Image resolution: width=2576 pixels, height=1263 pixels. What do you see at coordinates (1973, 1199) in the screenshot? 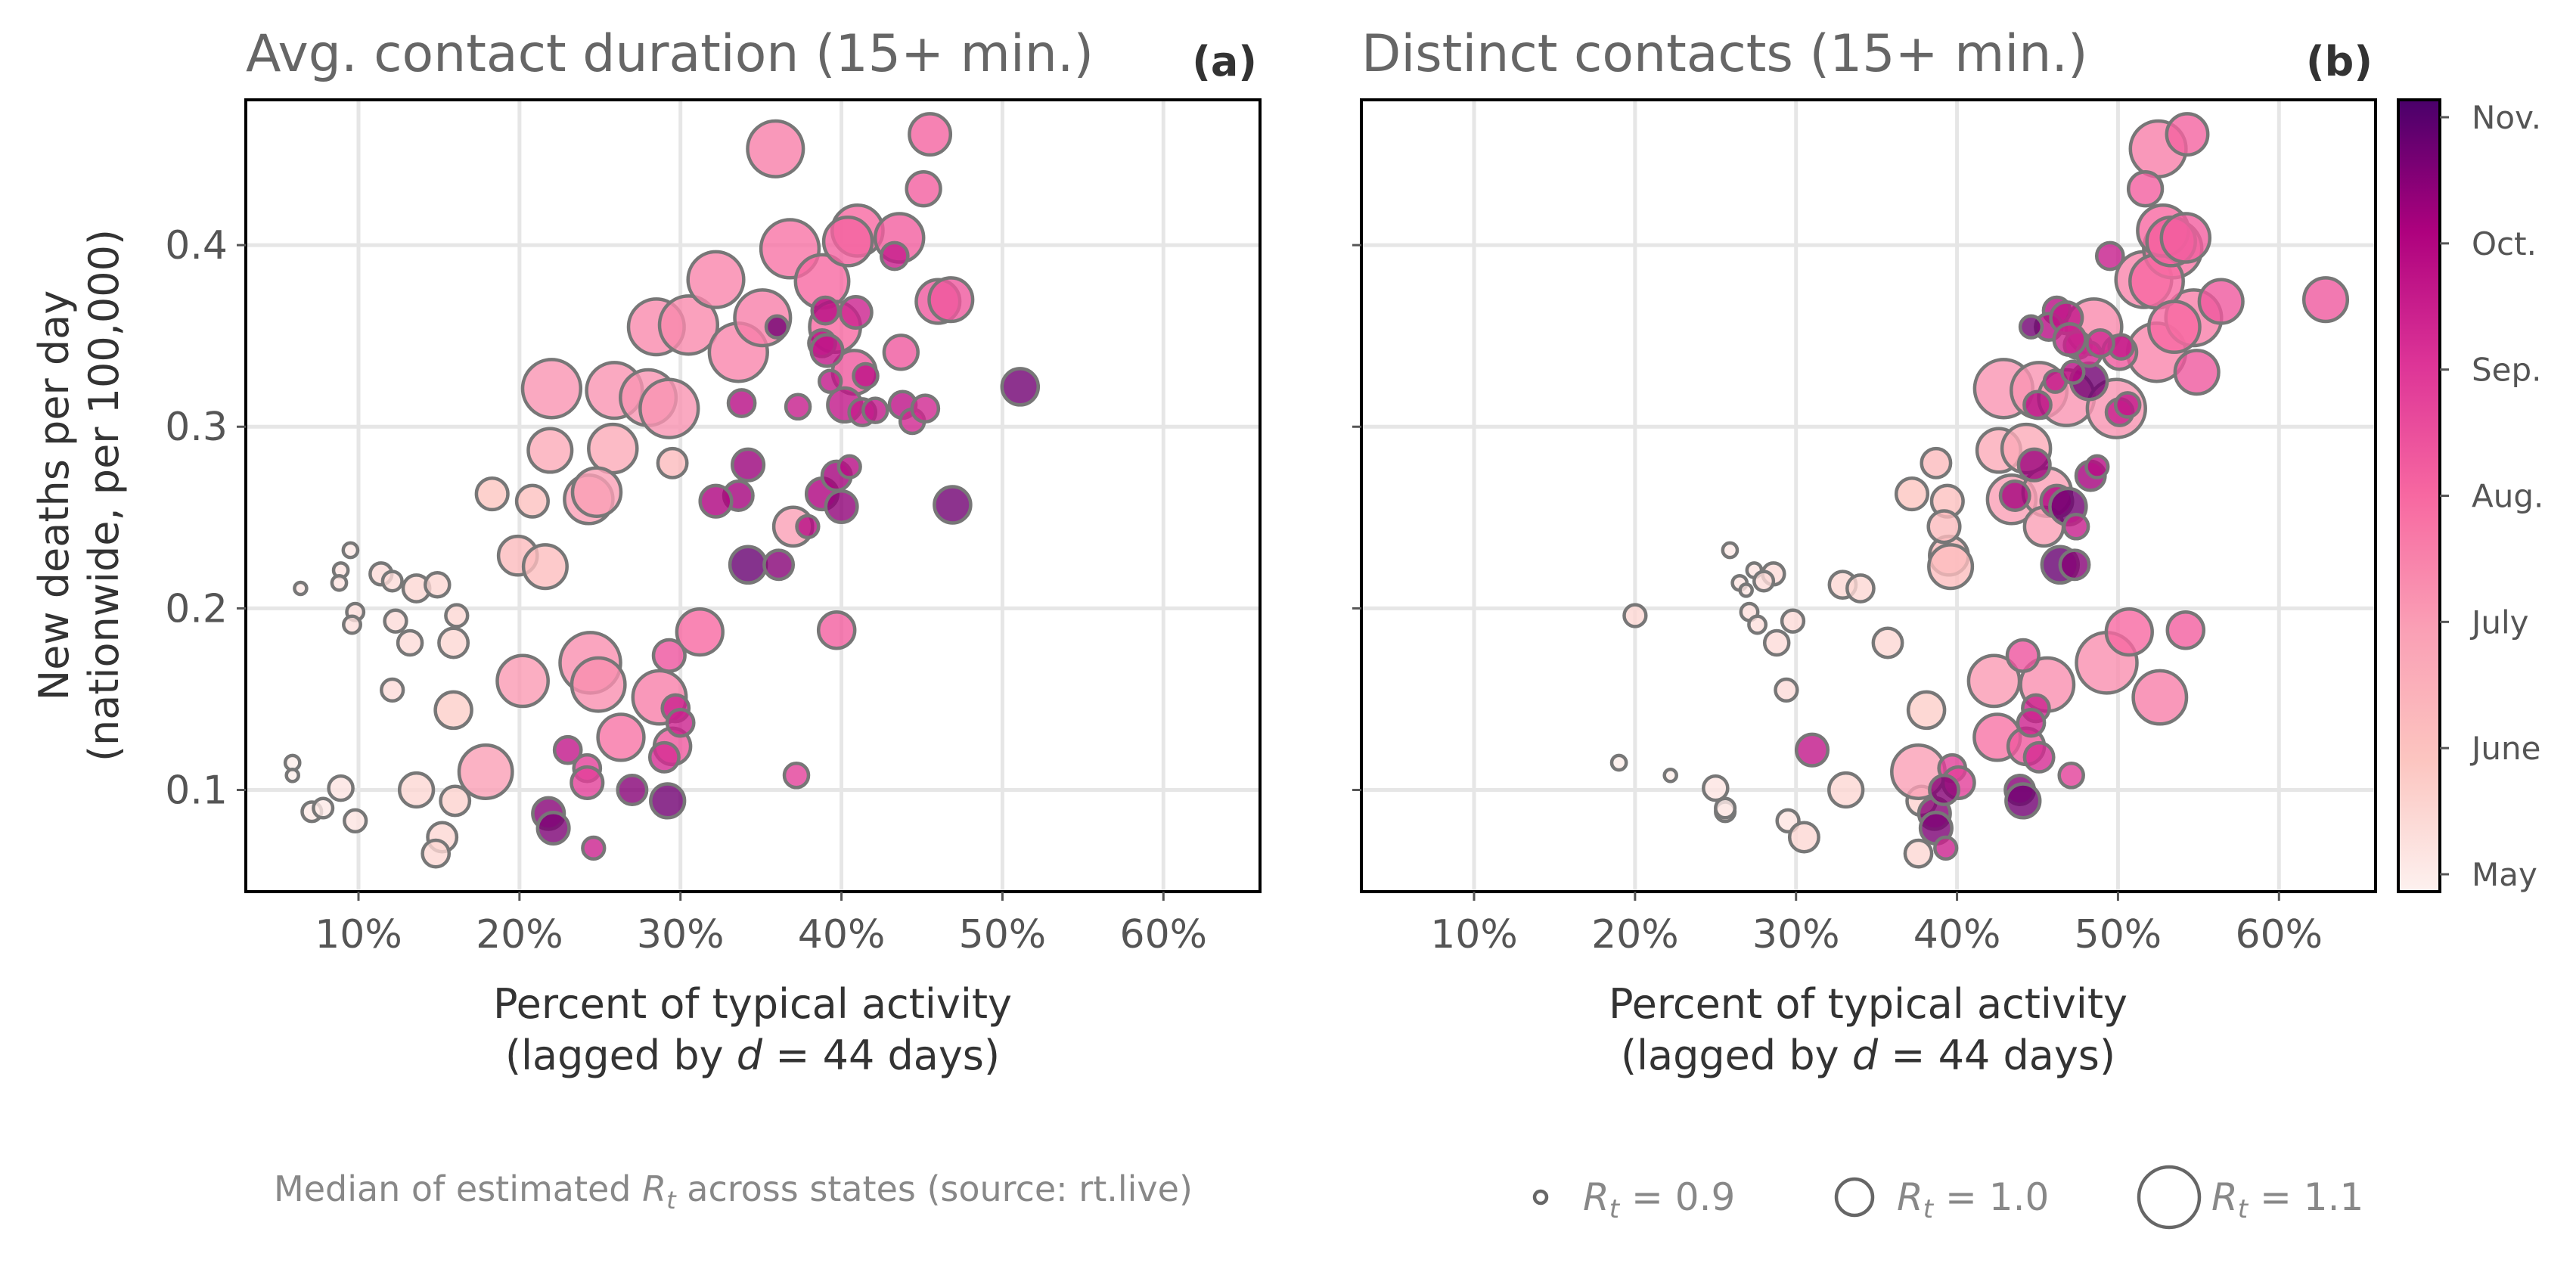
I see `legend-item-label: Rt = 1.0` at bounding box center [1973, 1199].